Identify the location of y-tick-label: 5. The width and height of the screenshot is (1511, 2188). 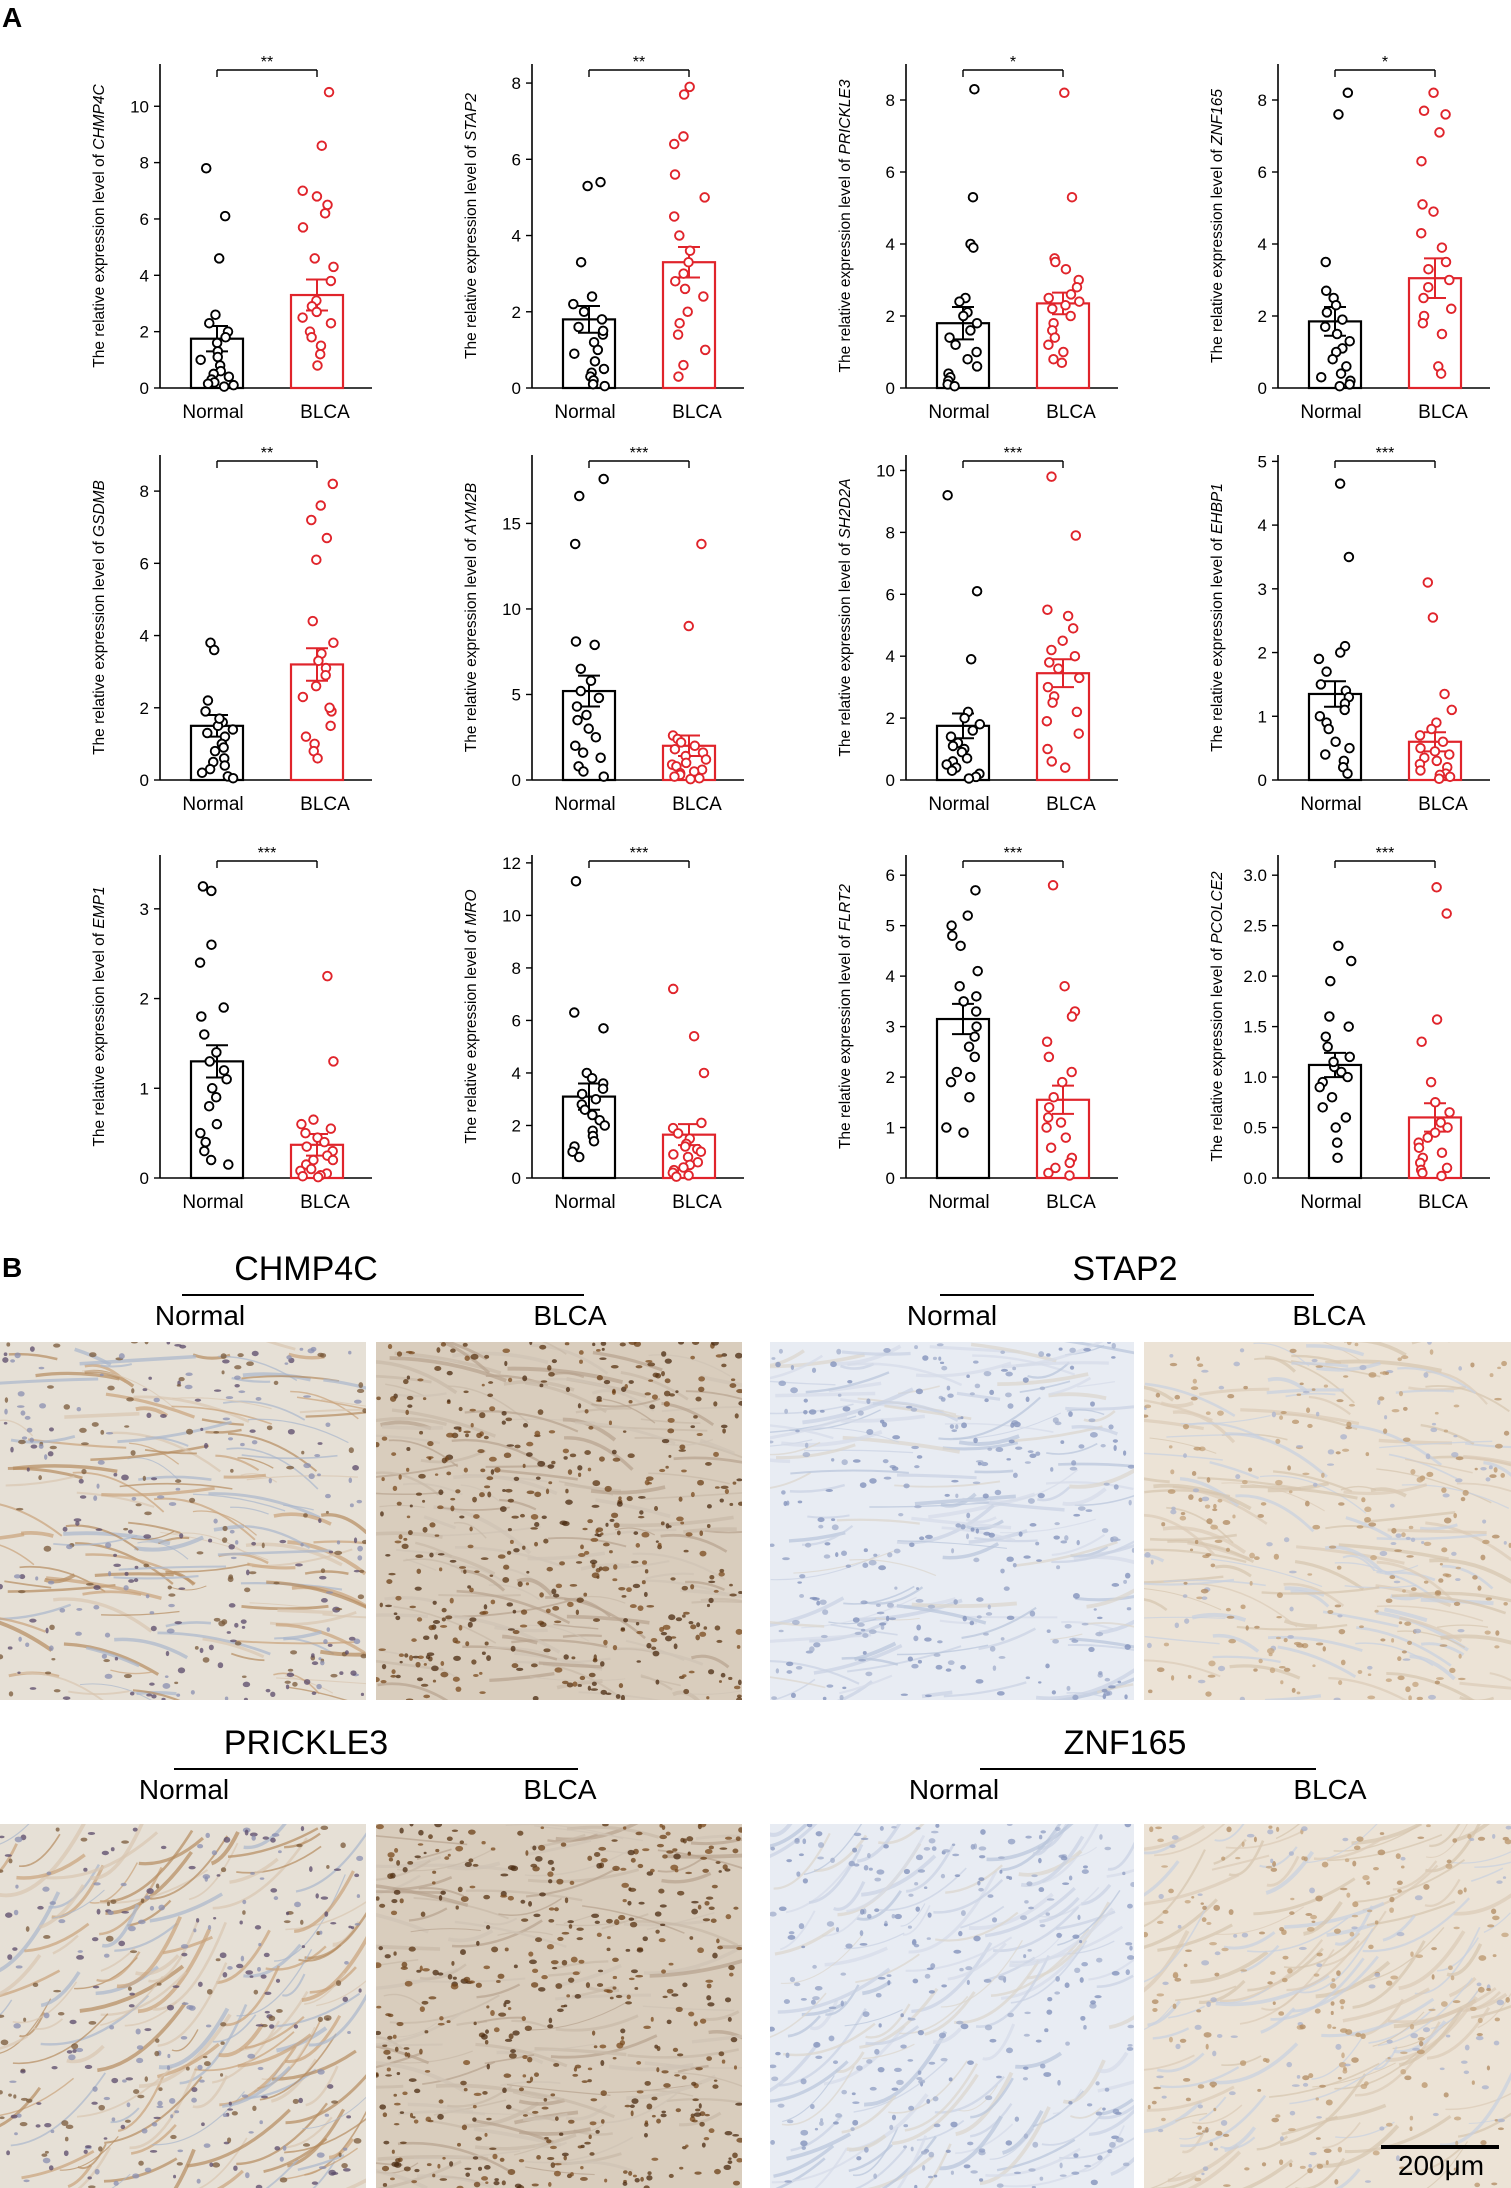
(1262, 461).